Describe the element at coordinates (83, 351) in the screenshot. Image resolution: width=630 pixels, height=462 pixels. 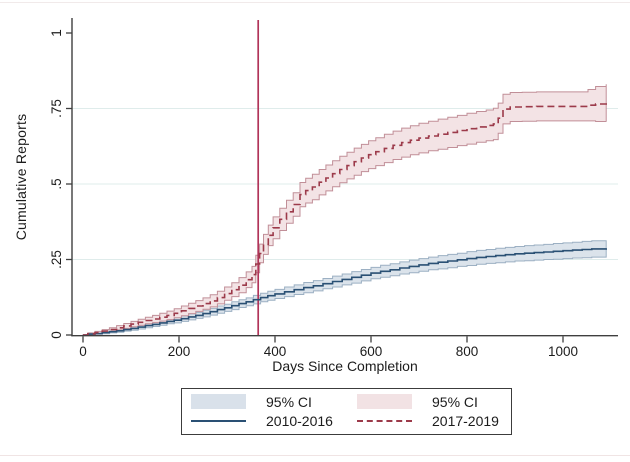
I see `x-tick-label: 0` at that location.